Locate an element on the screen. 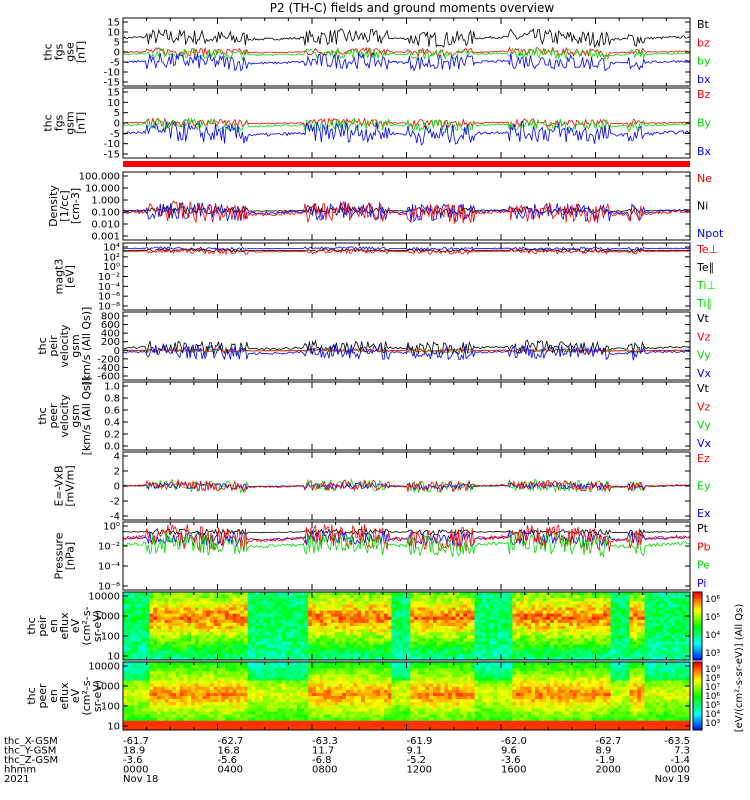  legend-entry: Ne is located at coordinates (704, 178).